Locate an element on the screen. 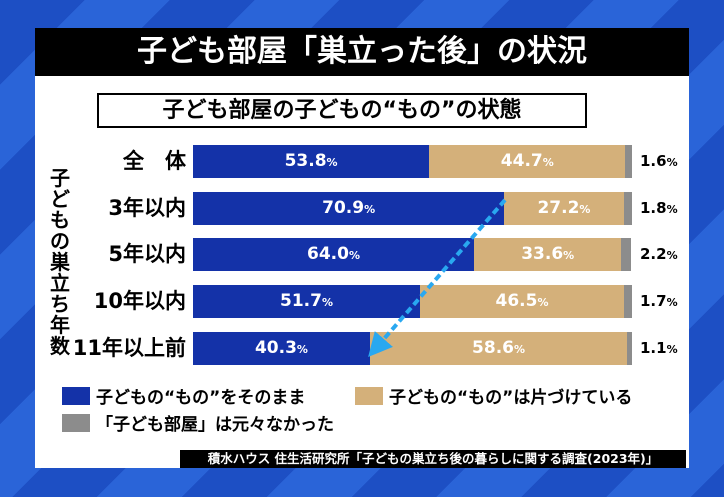 Image resolution: width=724 pixels, height=497 pixels. page-title: 子ども部屋「巣立った後」の状況 is located at coordinates (362, 52).